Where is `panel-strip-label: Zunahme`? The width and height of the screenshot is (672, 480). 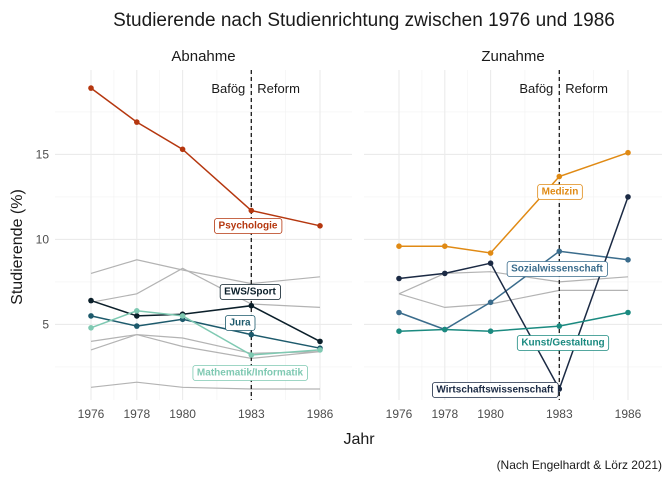
panel-strip-label: Zunahme is located at coordinates (512, 56).